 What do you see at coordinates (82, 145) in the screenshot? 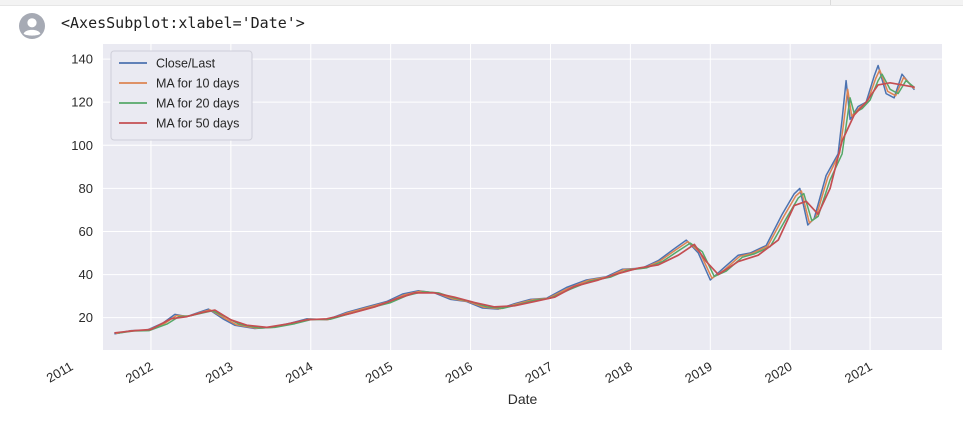
I see `y-tick-label: 100` at bounding box center [82, 145].